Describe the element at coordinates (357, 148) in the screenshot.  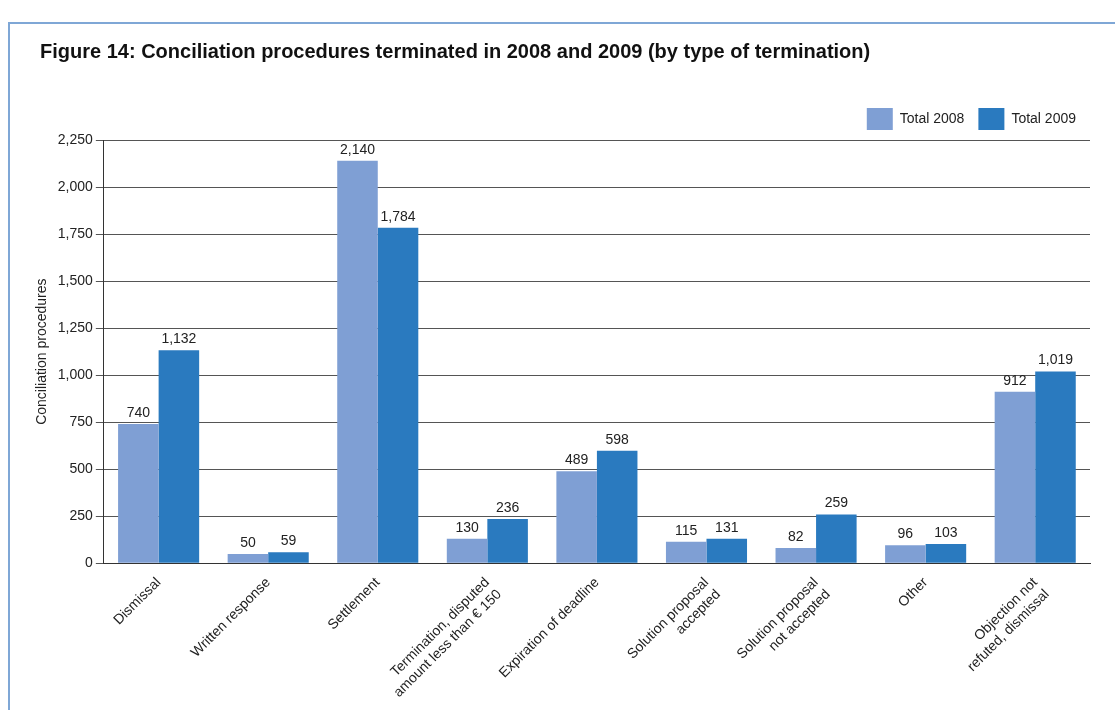
I see `data-label: 2,140` at that location.